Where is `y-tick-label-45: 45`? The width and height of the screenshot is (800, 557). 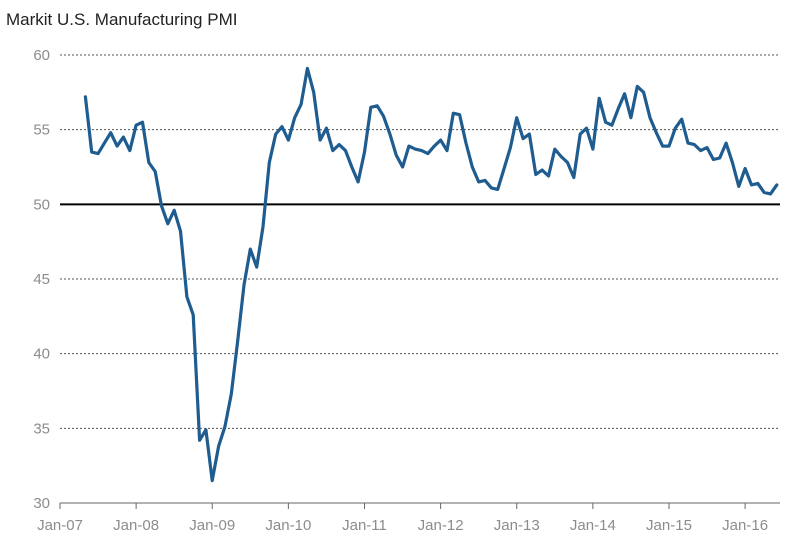
y-tick-label-45: 45 is located at coordinates (41, 279).